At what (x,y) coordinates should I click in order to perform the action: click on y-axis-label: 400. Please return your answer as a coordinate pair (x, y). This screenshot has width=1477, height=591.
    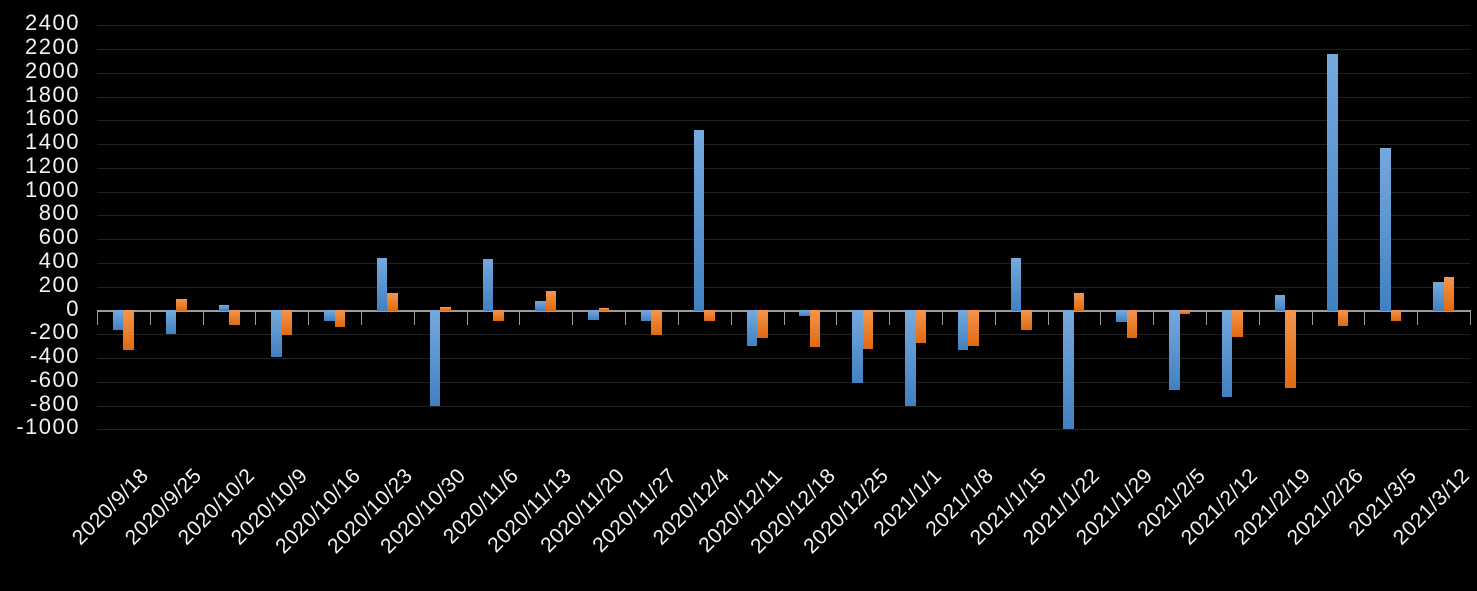
    Looking at the image, I should click on (59, 260).